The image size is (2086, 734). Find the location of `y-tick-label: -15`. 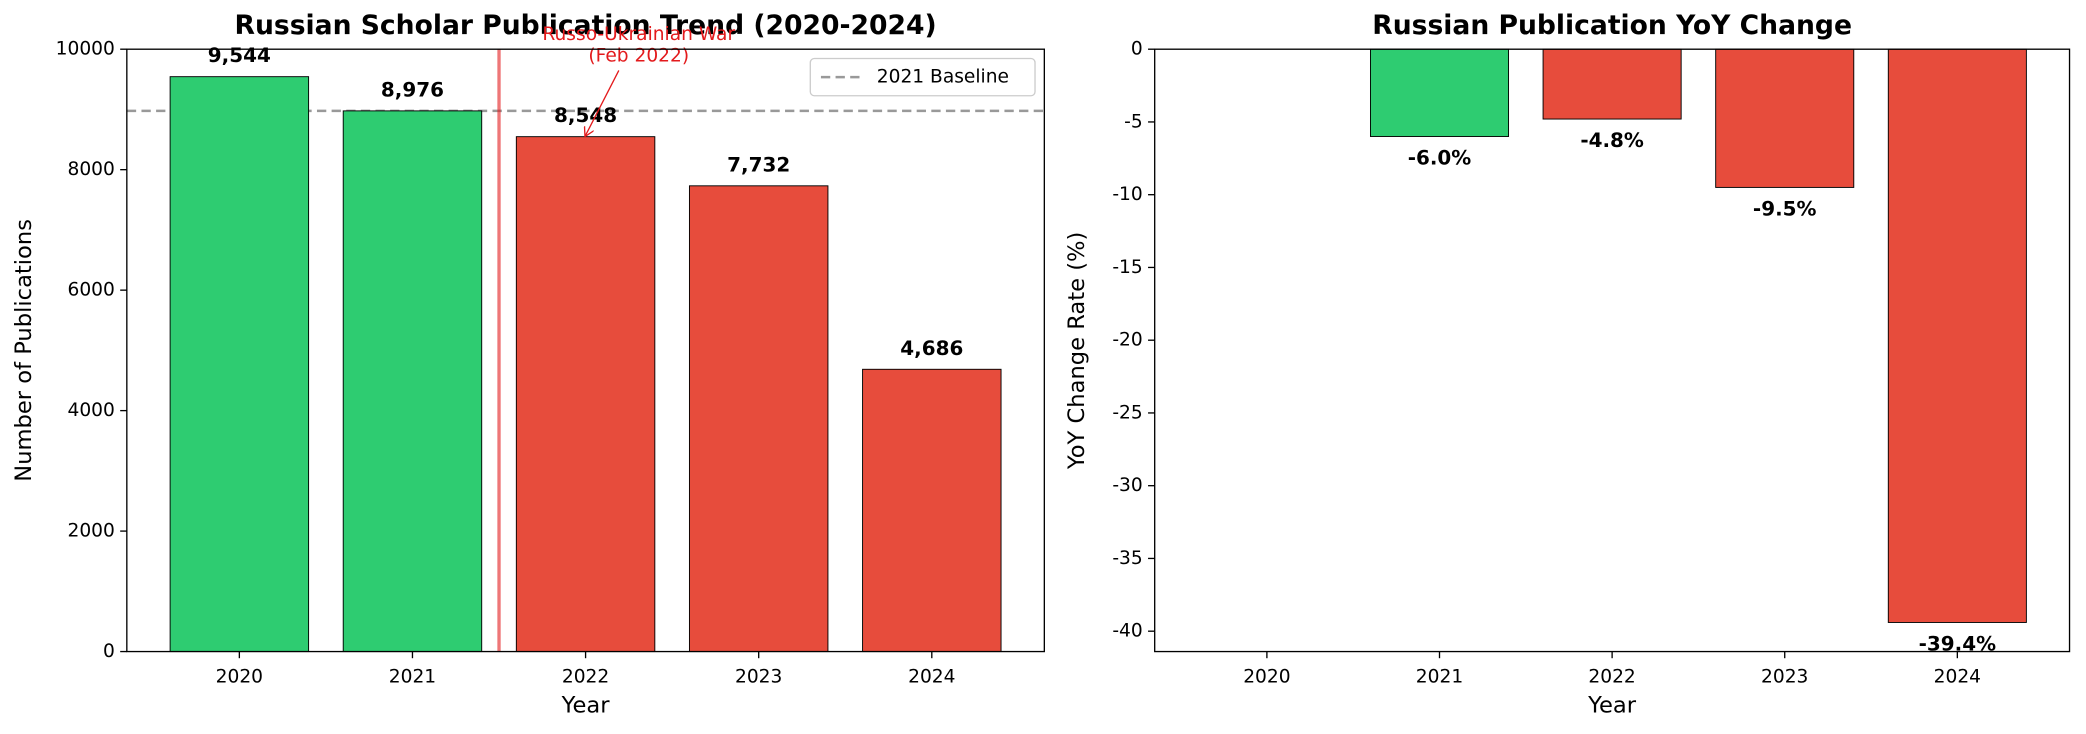

y-tick-label: -15 is located at coordinates (1127, 267).